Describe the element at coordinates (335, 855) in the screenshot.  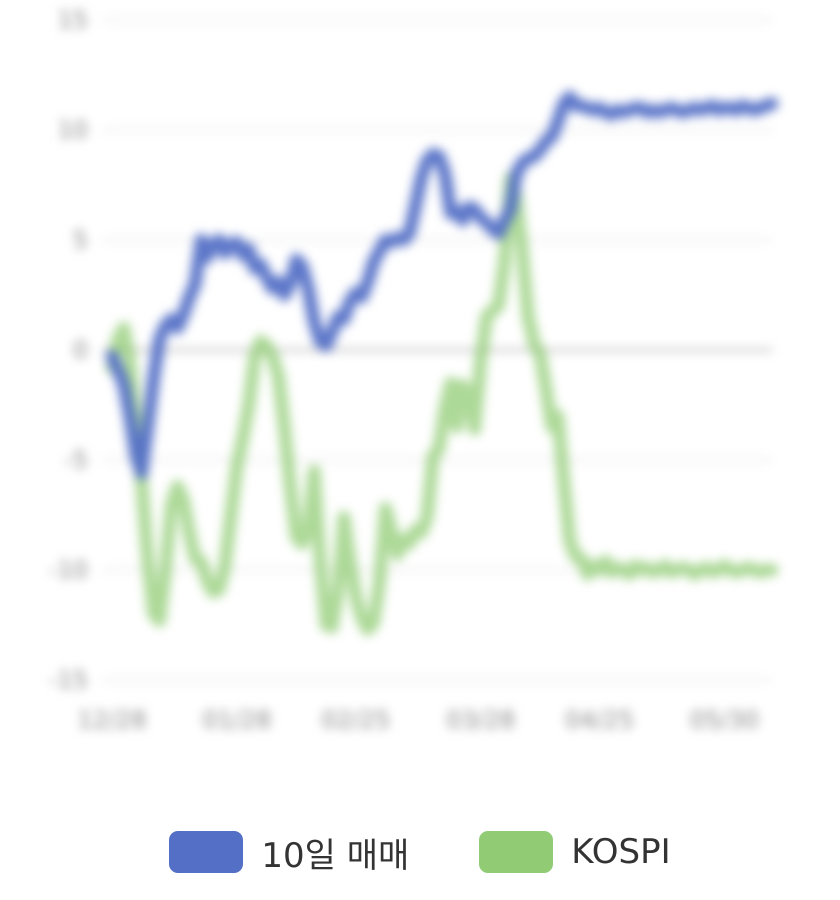
I see `legend-label-10day: 10일 매매` at that location.